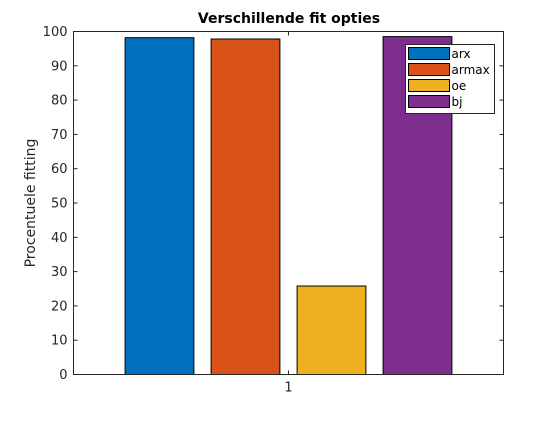 This screenshot has height=424, width=560. I want to click on x-tick-label: 1, so click(288, 388).